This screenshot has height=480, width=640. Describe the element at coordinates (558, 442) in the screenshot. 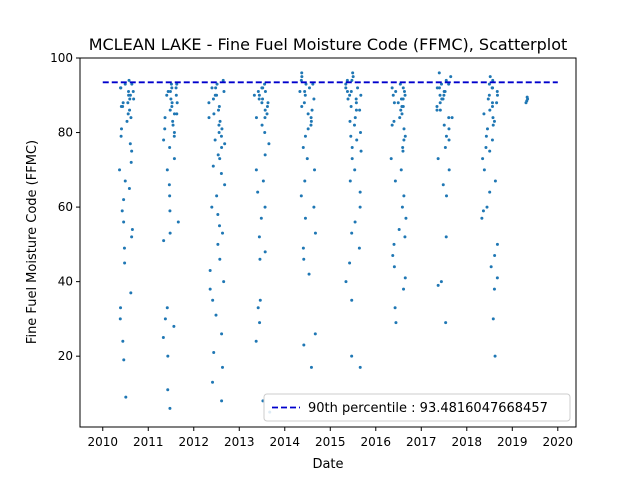

I see `x-tick-label: 2020` at that location.